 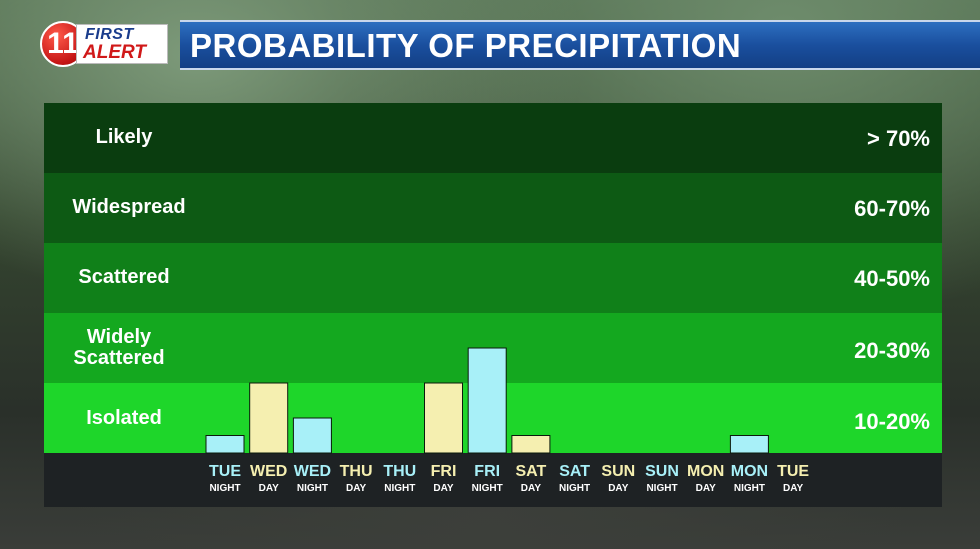 What do you see at coordinates (269, 418) in the screenshot?
I see `bar-wed-day` at bounding box center [269, 418].